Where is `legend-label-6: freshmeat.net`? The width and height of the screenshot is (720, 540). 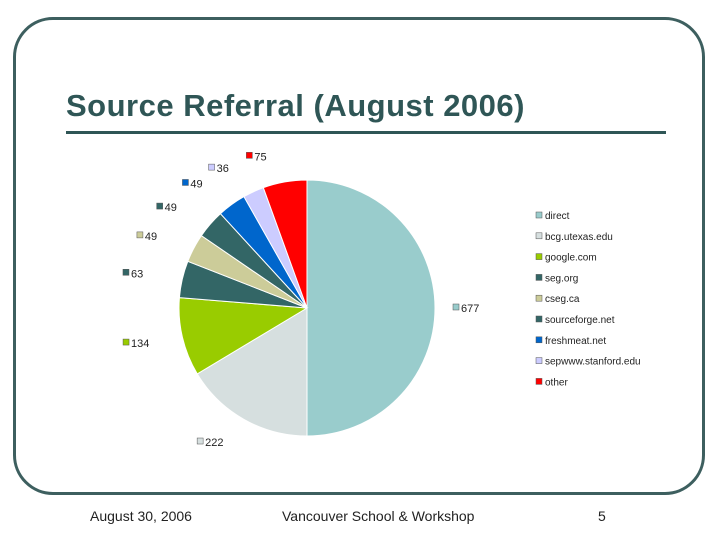 legend-label-6: freshmeat.net is located at coordinates (575, 341).